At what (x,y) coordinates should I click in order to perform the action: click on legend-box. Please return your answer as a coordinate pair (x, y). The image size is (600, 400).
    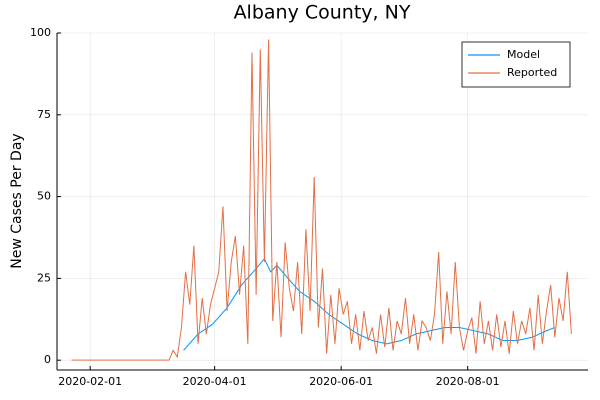
    Looking at the image, I should click on (516, 64).